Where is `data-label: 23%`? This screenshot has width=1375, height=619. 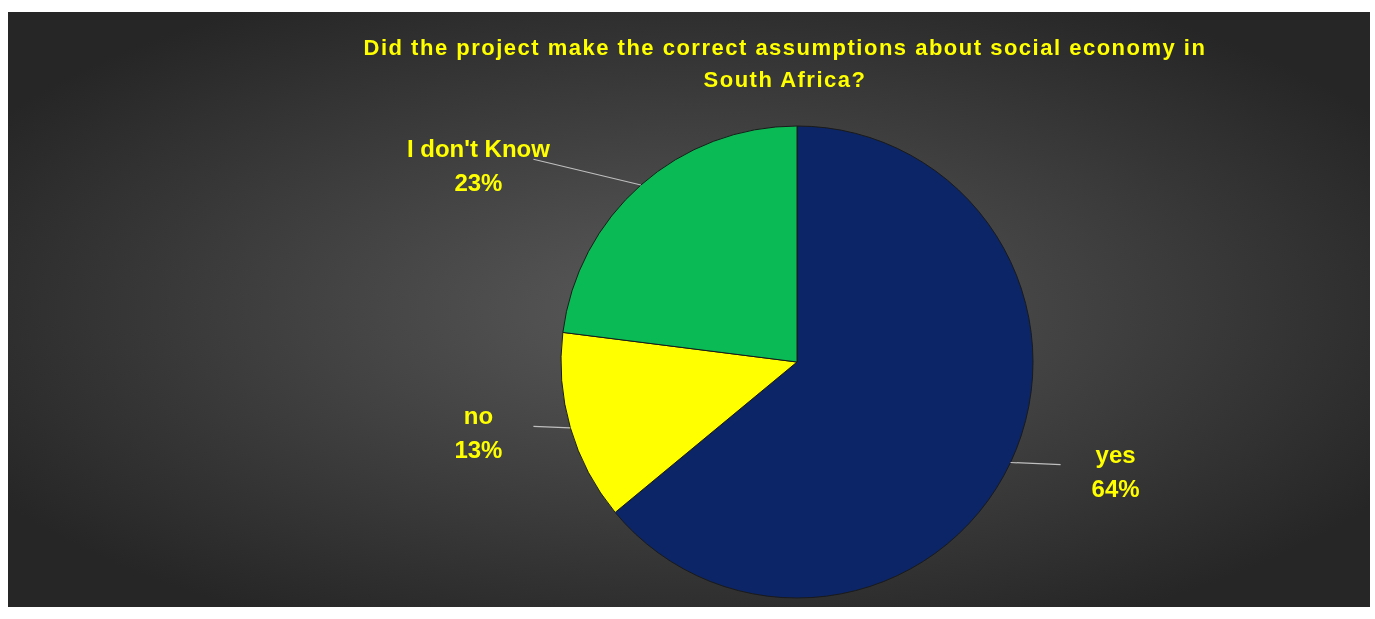
data-label: 23% is located at coordinates (478, 183).